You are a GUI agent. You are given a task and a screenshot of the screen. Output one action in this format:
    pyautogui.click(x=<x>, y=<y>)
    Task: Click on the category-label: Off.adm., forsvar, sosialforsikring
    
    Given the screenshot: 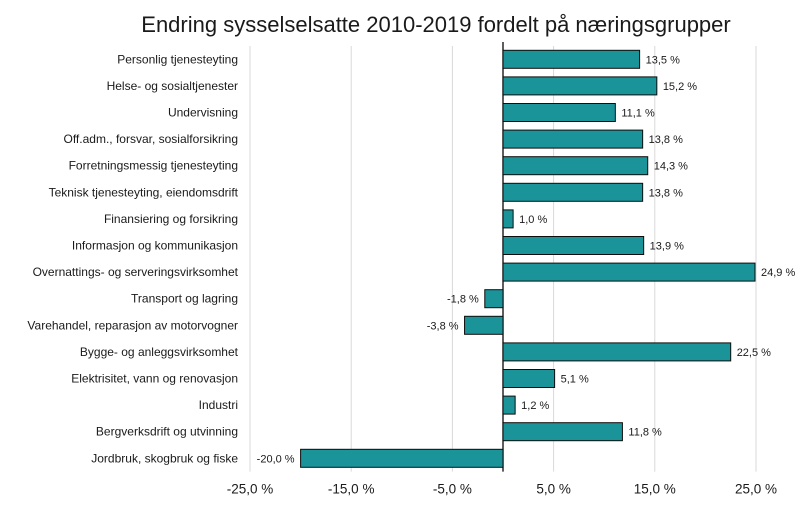 What is the action you would take?
    pyautogui.click(x=150, y=139)
    